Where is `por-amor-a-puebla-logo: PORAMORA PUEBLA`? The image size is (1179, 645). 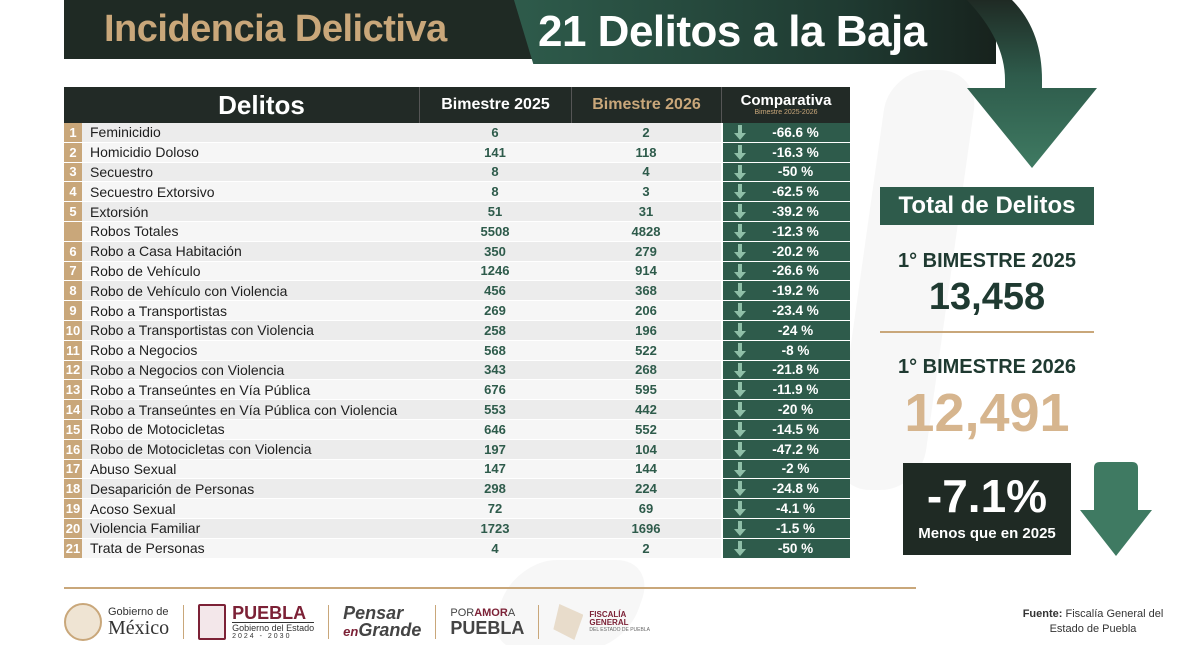 por-amor-a-puebla-logo: PORAMORA PUEBLA is located at coordinates (487, 621).